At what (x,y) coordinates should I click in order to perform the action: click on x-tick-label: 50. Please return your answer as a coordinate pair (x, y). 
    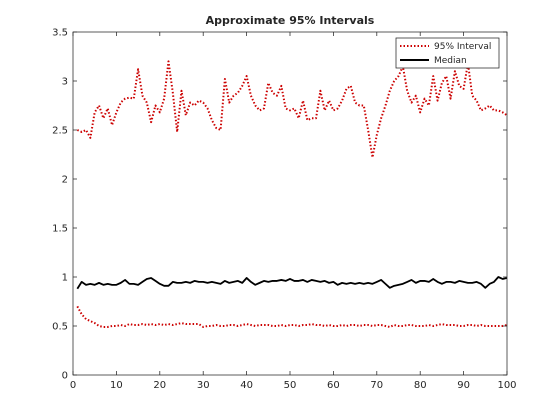
    Looking at the image, I should click on (290, 385).